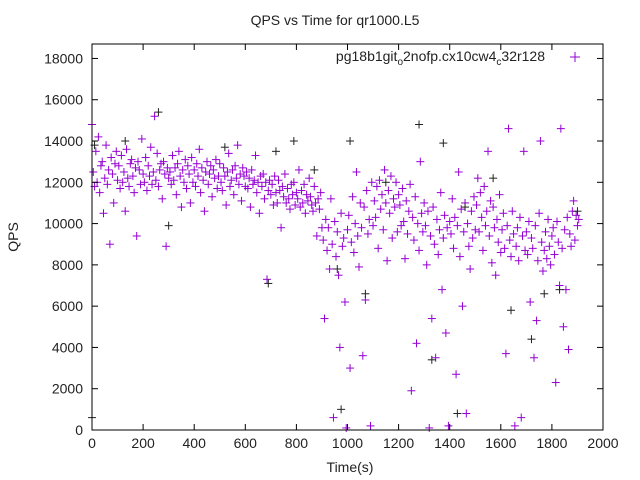  What do you see at coordinates (350, 467) in the screenshot?
I see `x-axis-label: Time(s)` at bounding box center [350, 467].